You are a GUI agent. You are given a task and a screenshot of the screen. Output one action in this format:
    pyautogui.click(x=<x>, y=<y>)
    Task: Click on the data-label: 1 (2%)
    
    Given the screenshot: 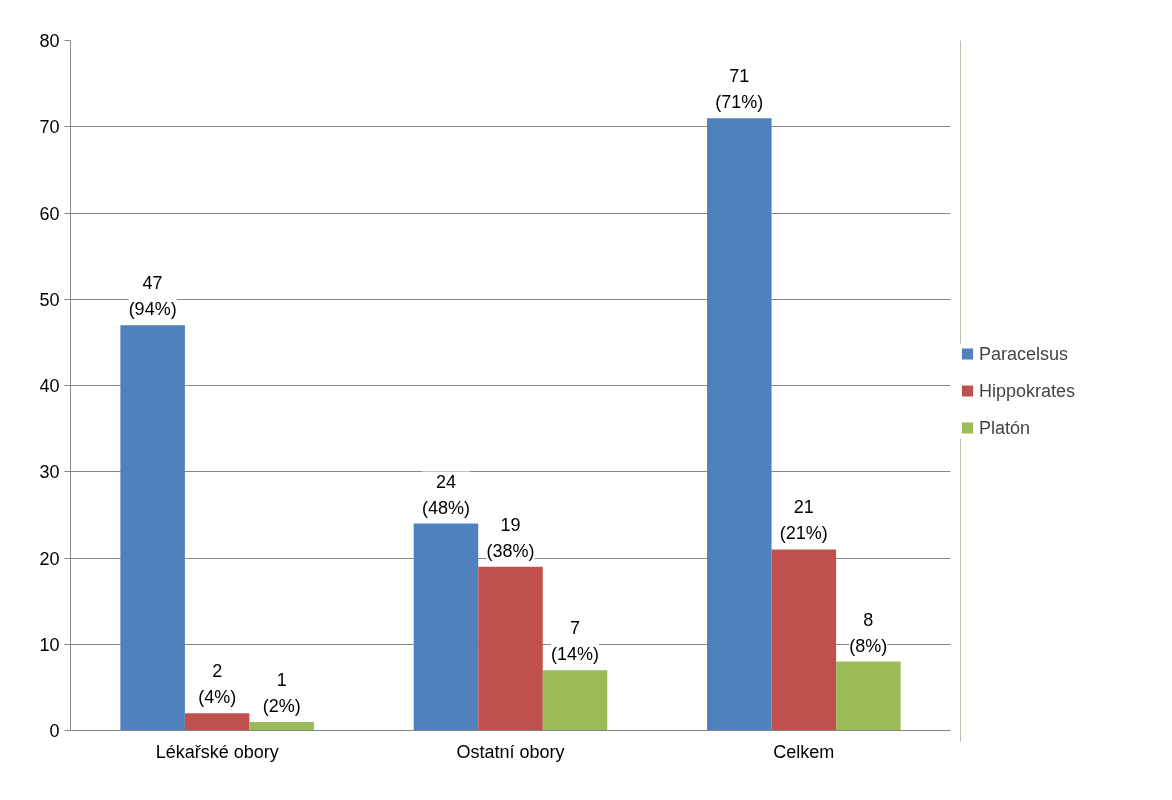 What is the action you would take?
    pyautogui.click(x=281, y=692)
    